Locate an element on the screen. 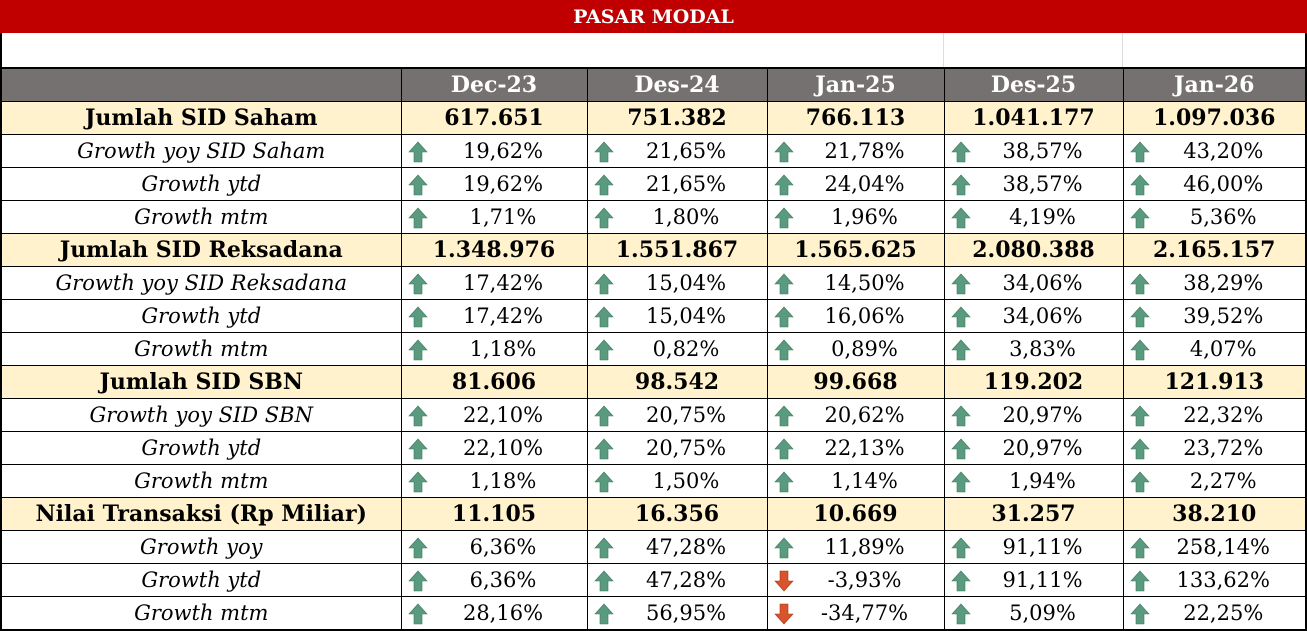 This screenshot has width=1307, height=631. value-cell: 38,29% is located at coordinates (1214, 283).